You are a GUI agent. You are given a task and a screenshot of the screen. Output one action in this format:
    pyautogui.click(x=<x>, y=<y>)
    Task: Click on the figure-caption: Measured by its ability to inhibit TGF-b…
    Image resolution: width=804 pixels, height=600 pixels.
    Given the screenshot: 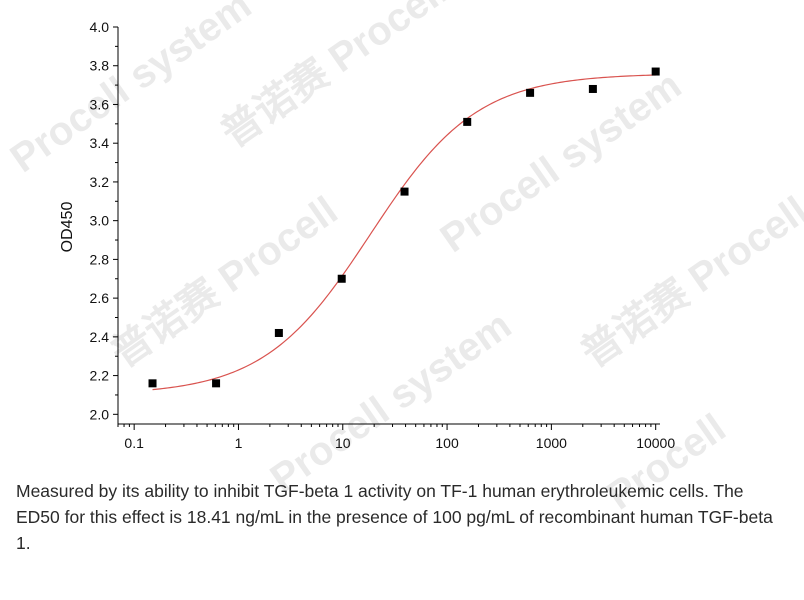 What is the action you would take?
    pyautogui.click(x=394, y=517)
    